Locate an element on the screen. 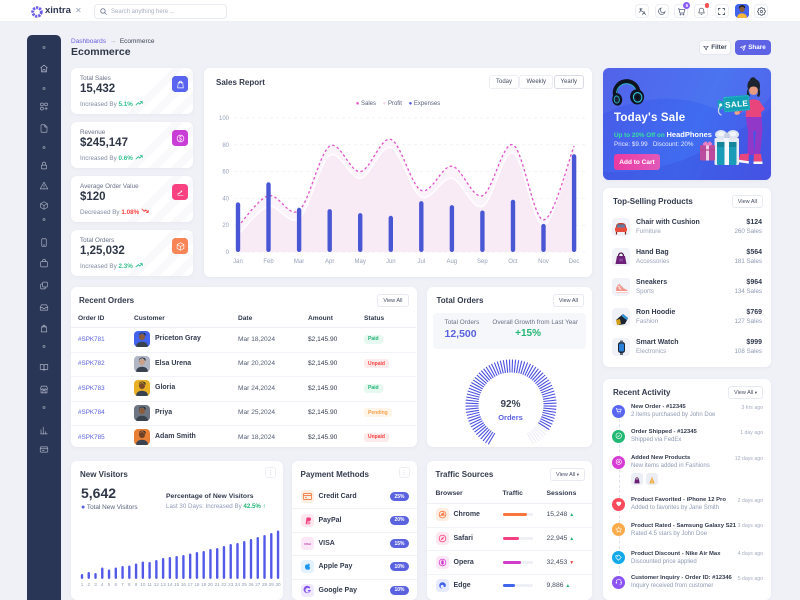 The width and height of the screenshot is (800, 600). svg-text: 21 is located at coordinates (218, 584).